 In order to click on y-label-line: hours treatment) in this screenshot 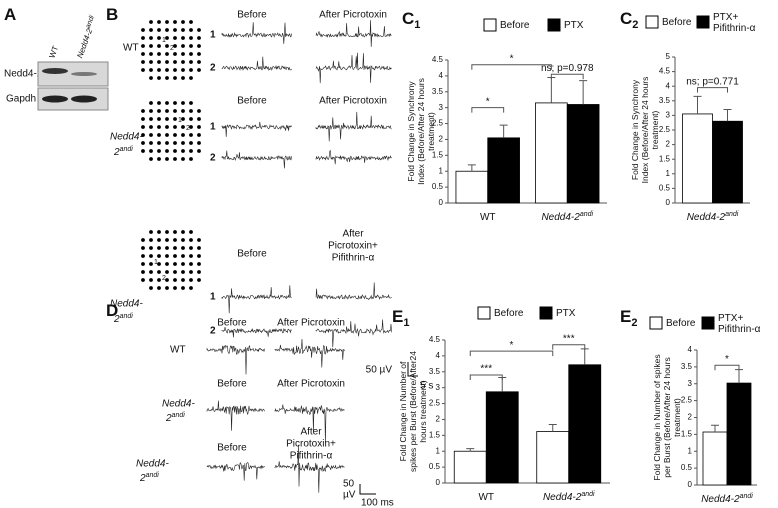, I will do `click(423, 411)`.